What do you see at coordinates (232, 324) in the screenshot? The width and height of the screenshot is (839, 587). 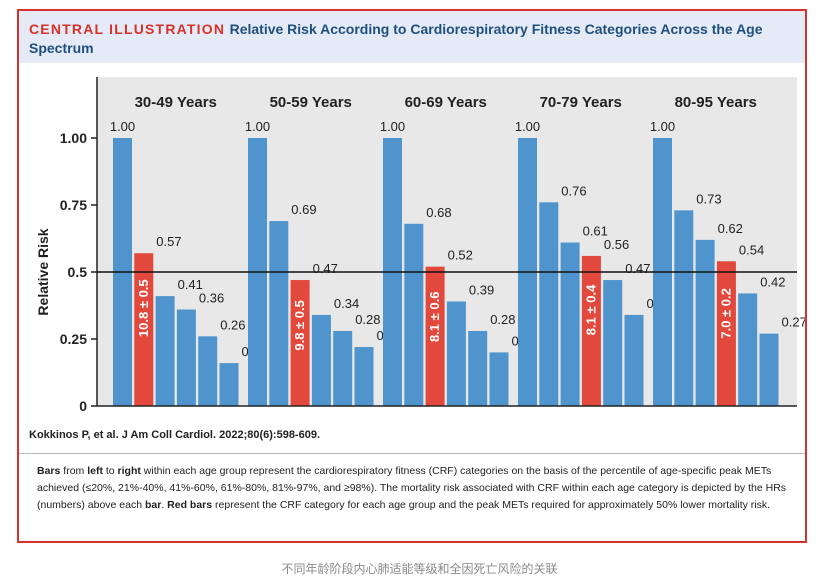 I see `bar-value-label: 0.26` at bounding box center [232, 324].